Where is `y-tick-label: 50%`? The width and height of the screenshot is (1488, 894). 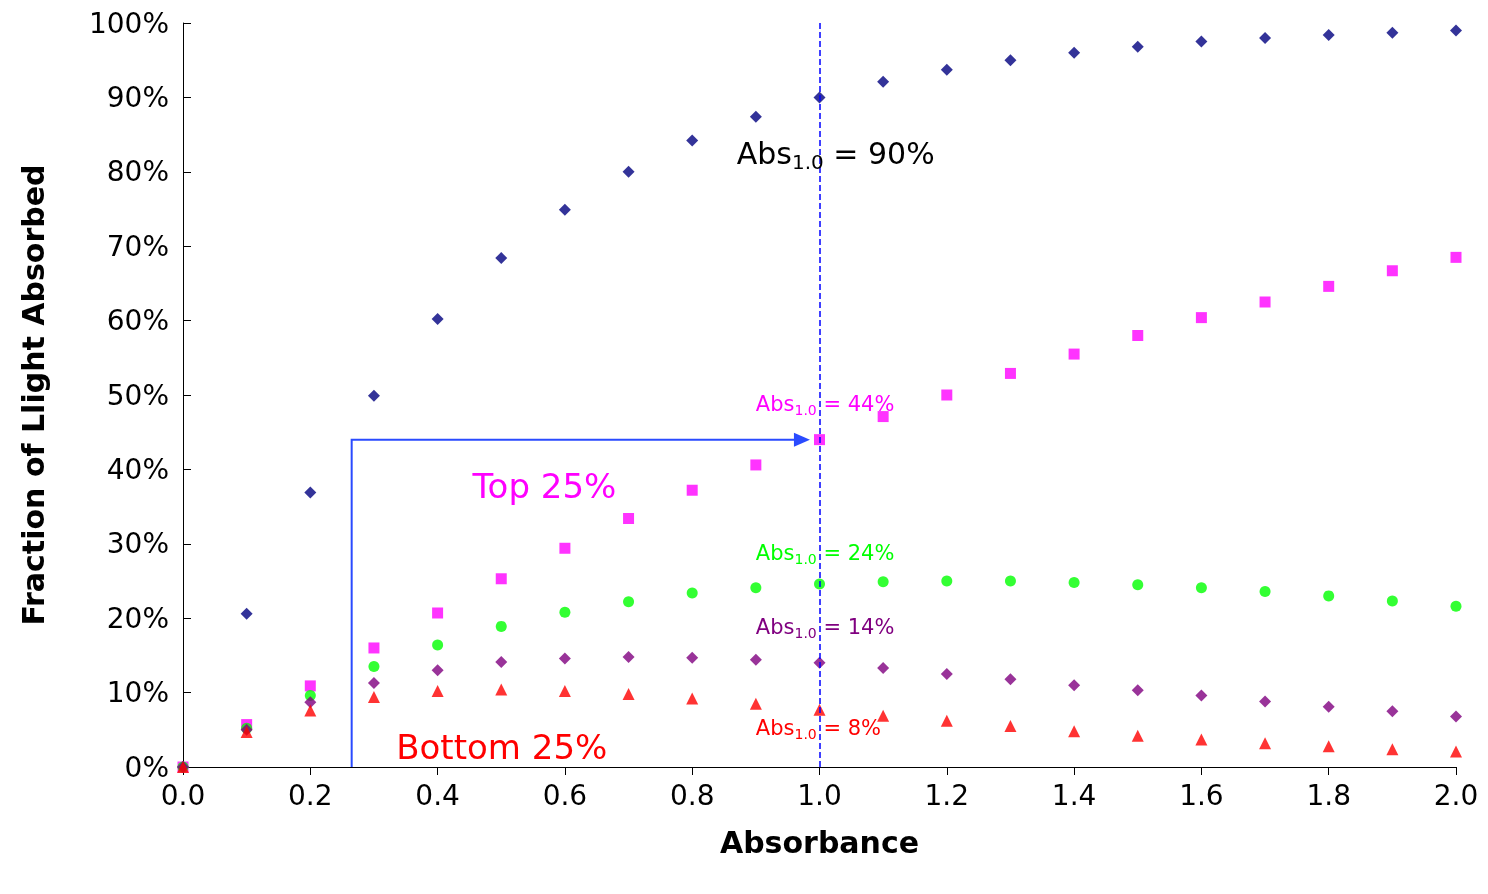 y-tick-label: 50% is located at coordinates (137, 395).